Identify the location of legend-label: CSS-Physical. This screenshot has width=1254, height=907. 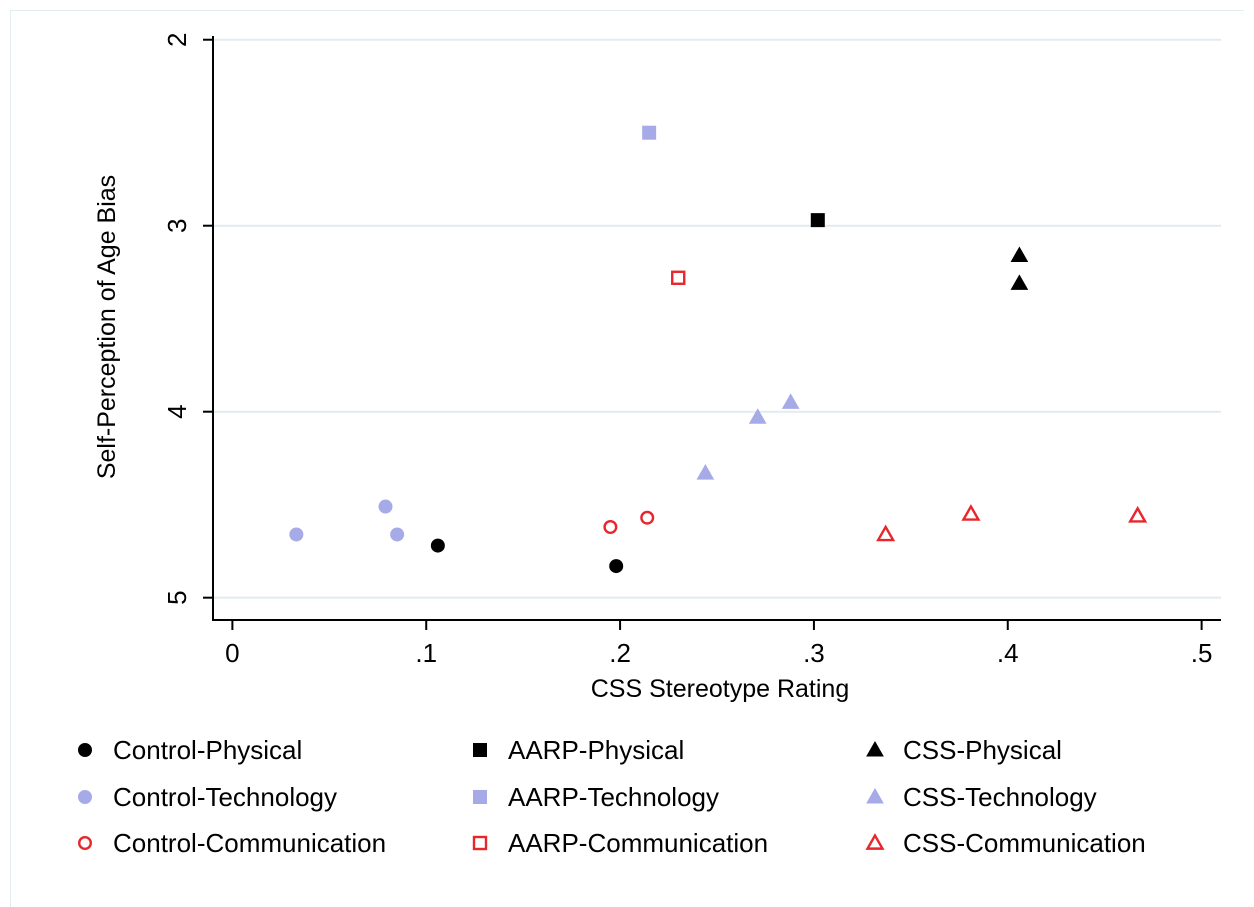
(982, 750).